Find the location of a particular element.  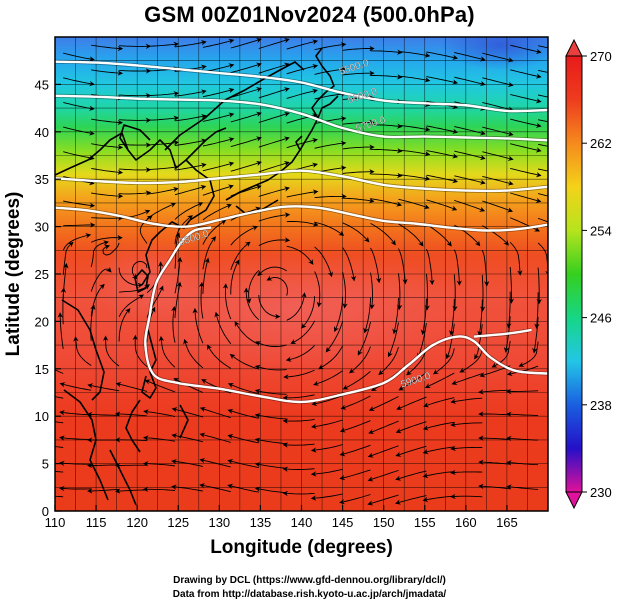

colorbar-tick-label: 238 is located at coordinates (601, 405).